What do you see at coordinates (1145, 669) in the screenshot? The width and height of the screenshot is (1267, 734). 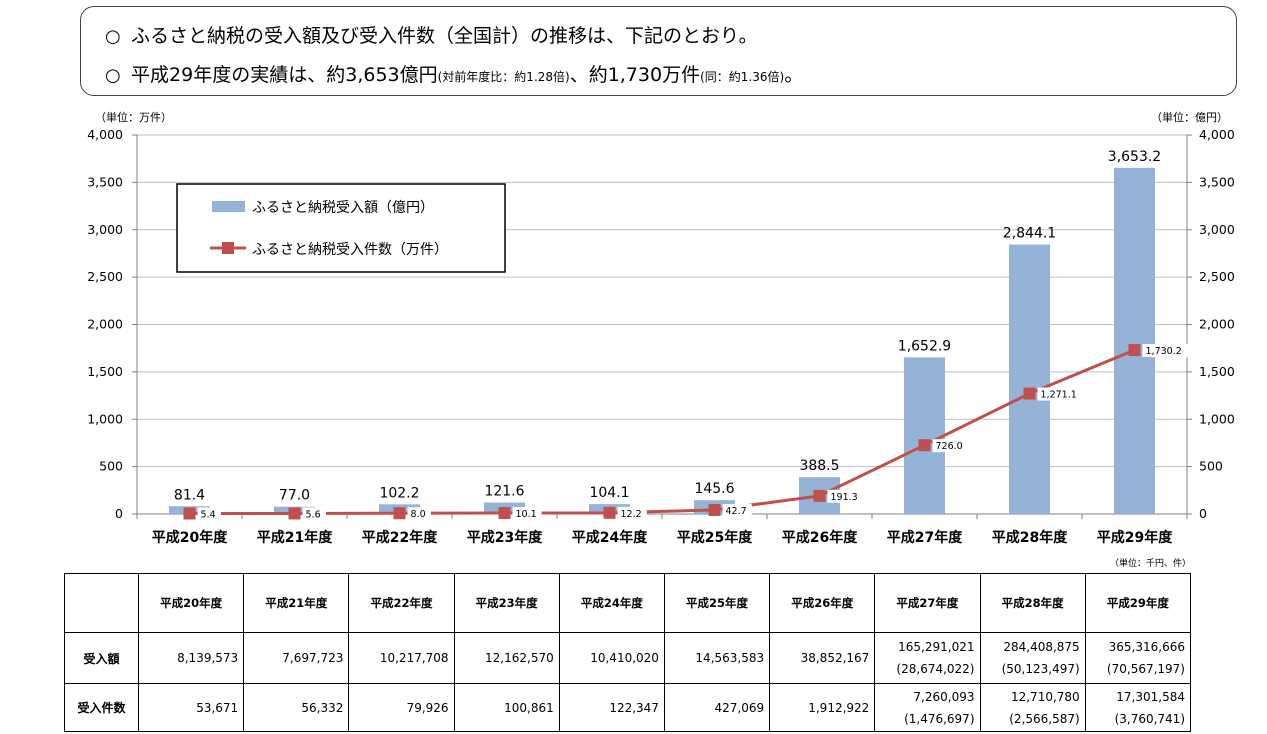 I see `table-cell-value: (70,567,197)` at bounding box center [1145, 669].